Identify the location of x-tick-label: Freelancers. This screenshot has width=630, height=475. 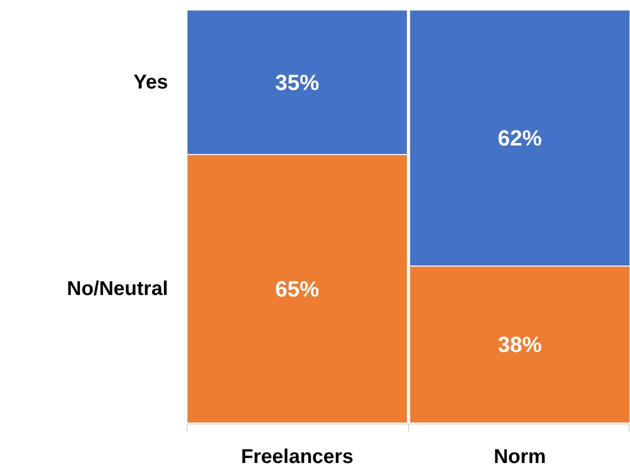
(297, 457).